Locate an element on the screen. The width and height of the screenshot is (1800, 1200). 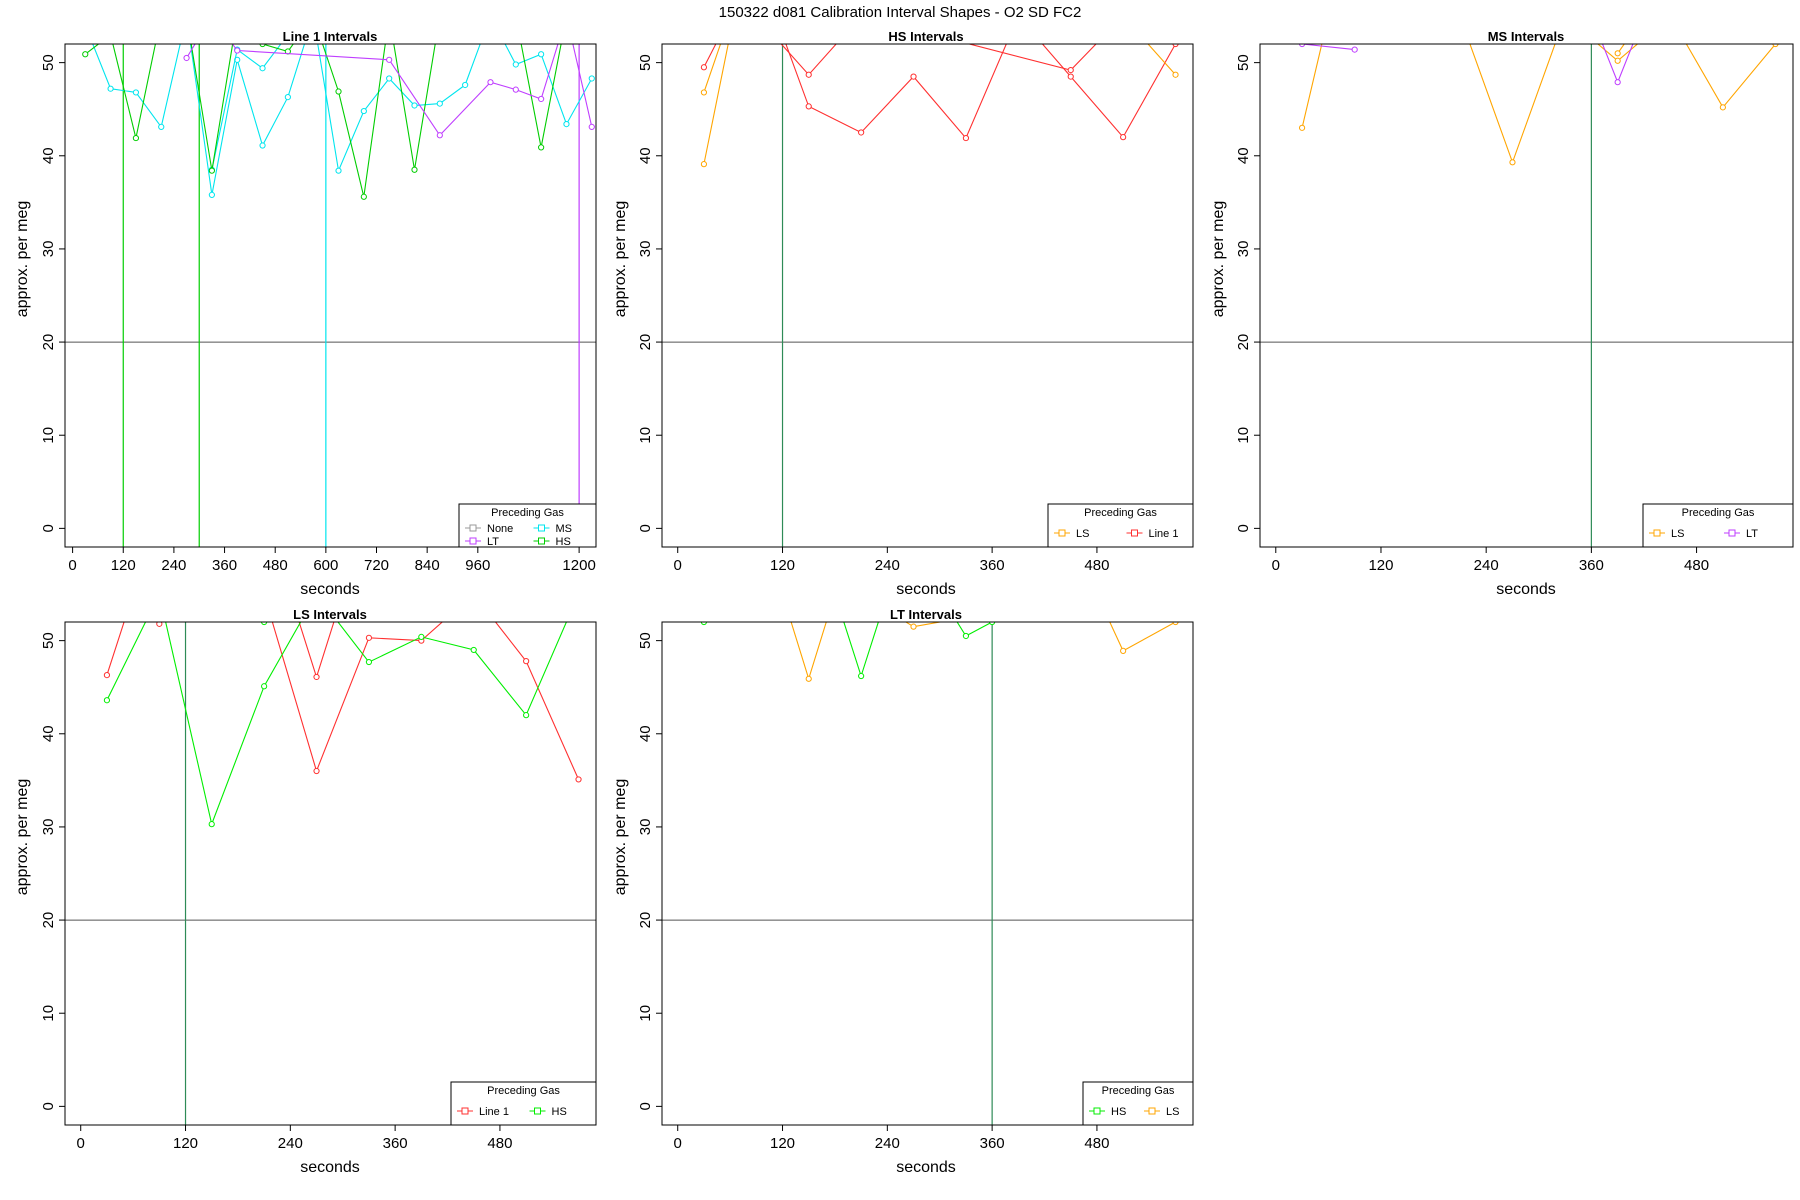
x-tick-label: 720 is located at coordinates (376, 565).